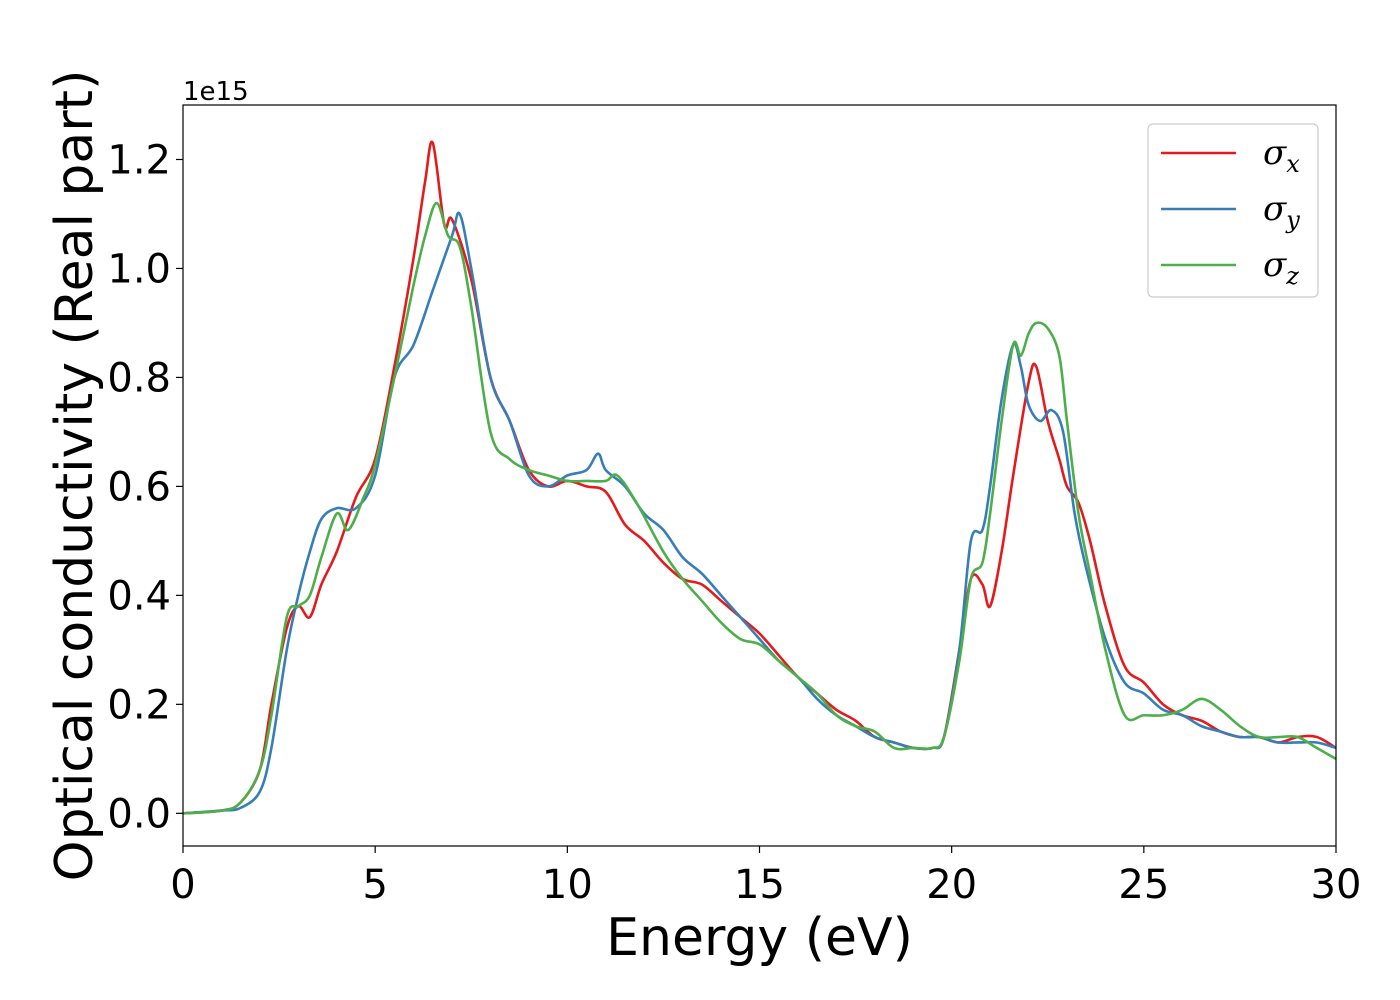  I want to click on legend-label-z: σz, so click(1281, 267).